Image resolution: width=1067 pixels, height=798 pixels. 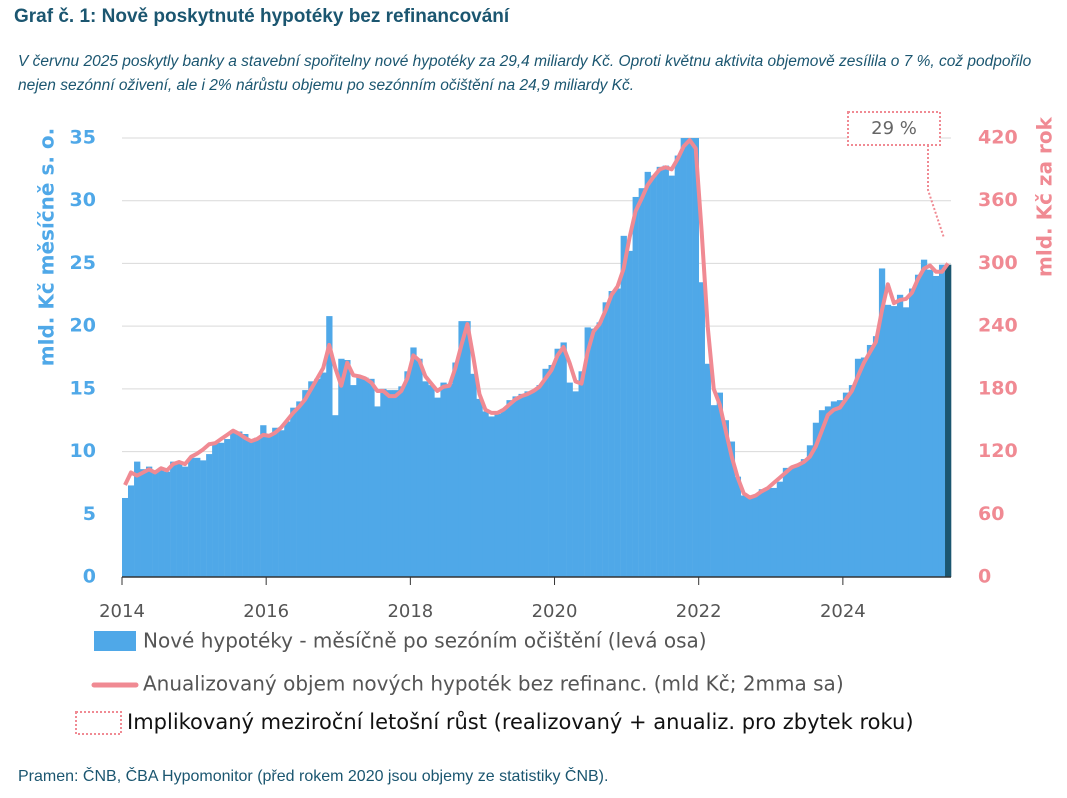 What do you see at coordinates (998, 388) in the screenshot?
I see `y2-tick-label: 180` at bounding box center [998, 388].